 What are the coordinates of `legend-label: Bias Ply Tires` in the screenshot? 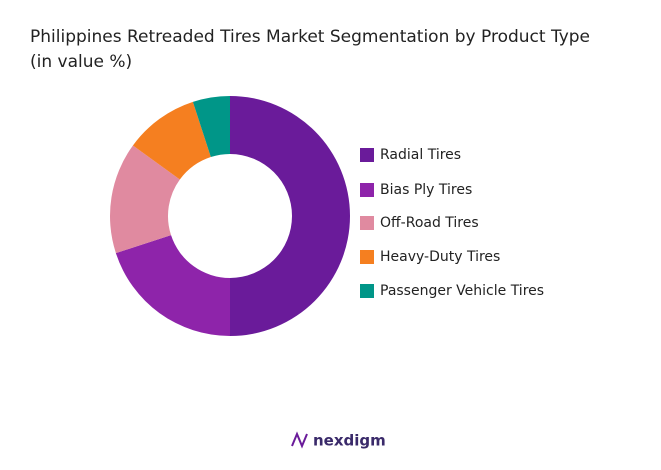 It's located at (426, 190).